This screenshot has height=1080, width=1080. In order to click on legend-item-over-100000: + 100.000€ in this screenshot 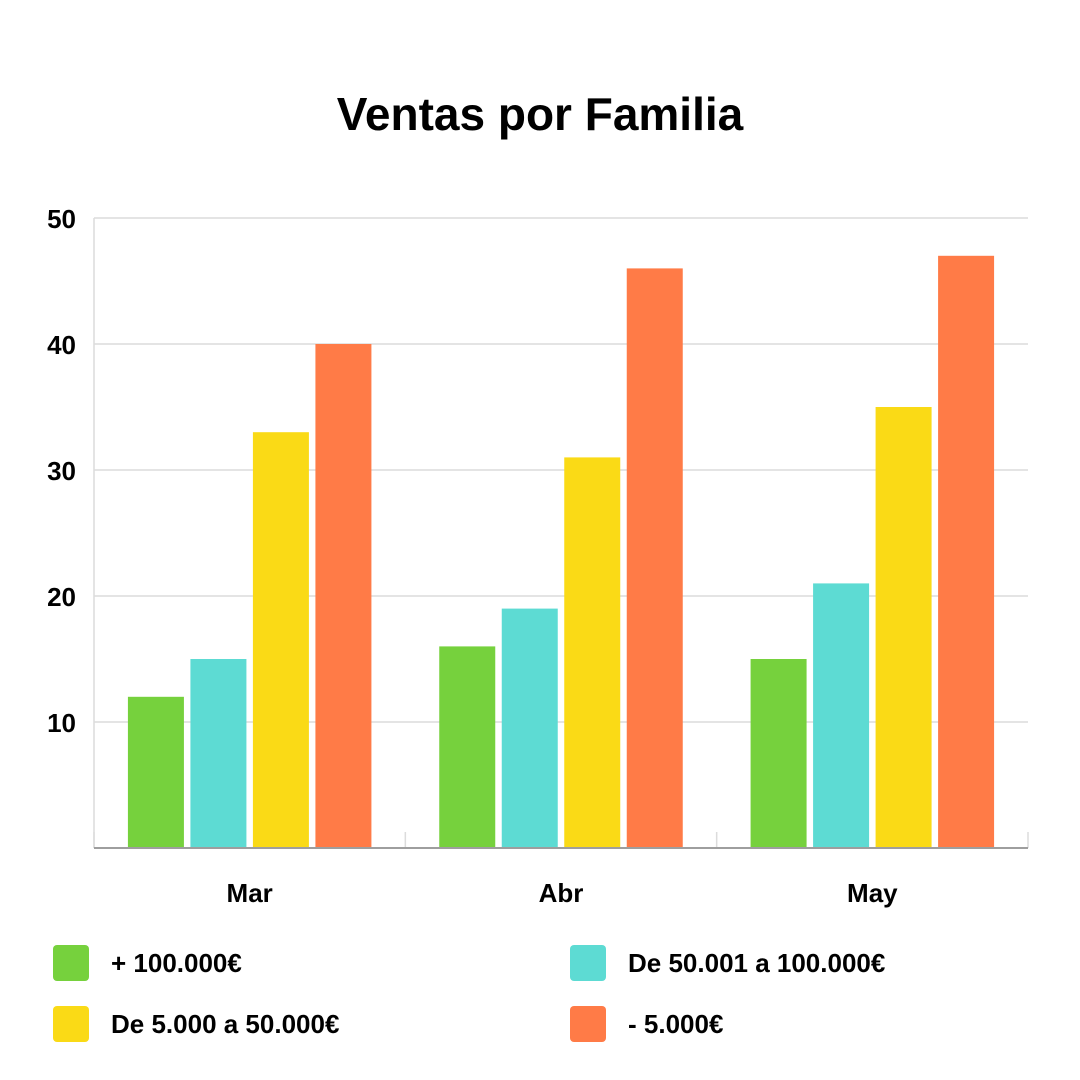, I will do `click(147, 963)`.